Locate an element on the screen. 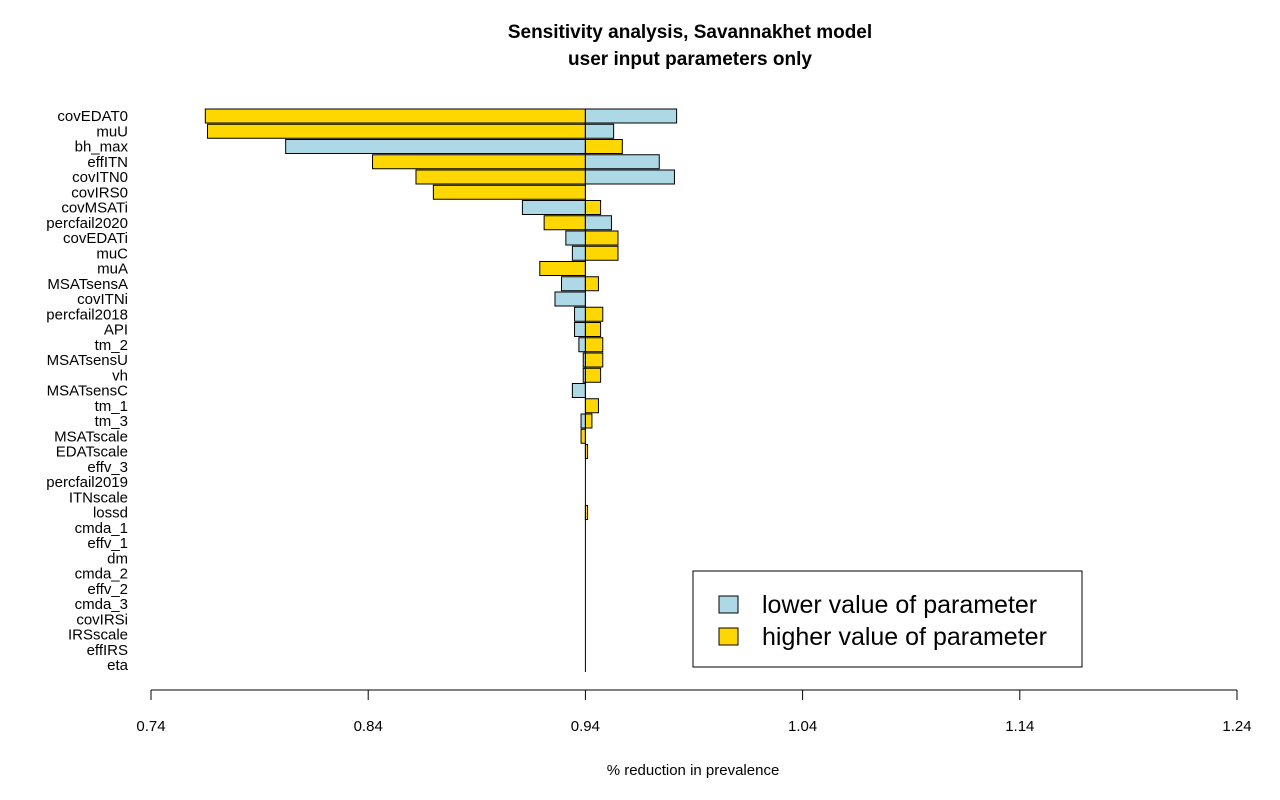 This screenshot has height=800, width=1280. parameter-label-effv_3: effv_3 is located at coordinates (107, 467).